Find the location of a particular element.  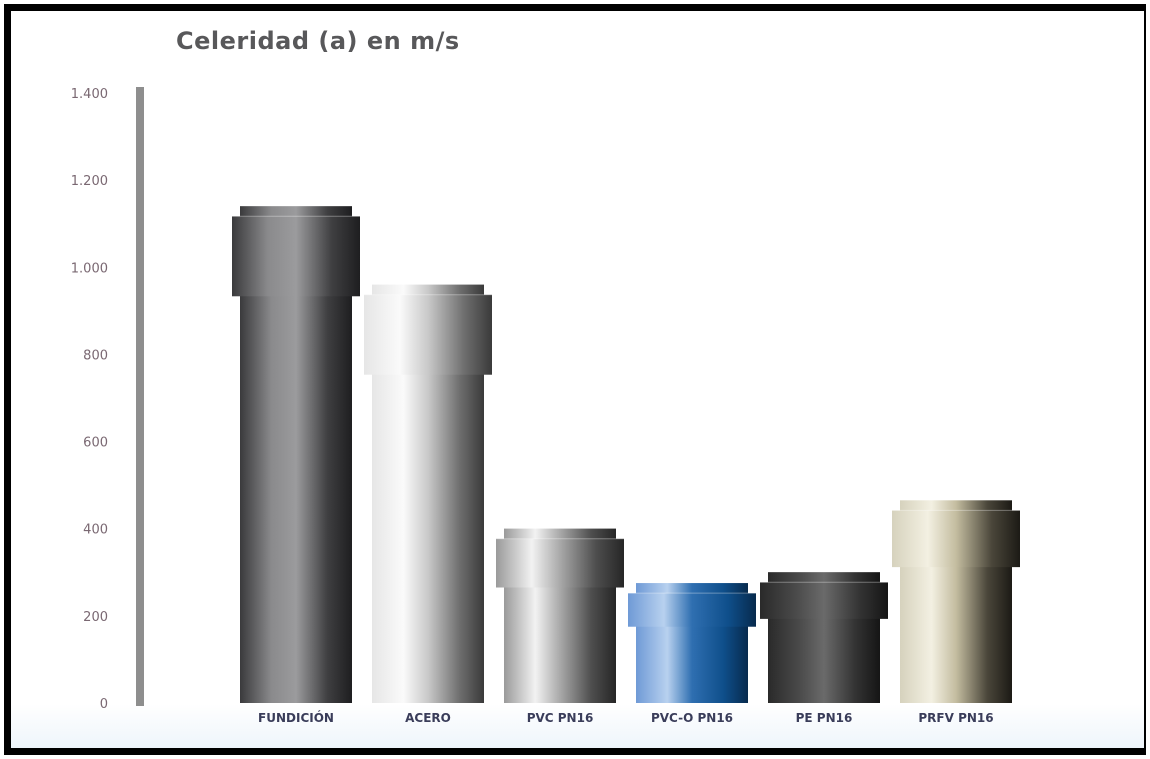

x-category-label: PE PN16 is located at coordinates (824, 718).